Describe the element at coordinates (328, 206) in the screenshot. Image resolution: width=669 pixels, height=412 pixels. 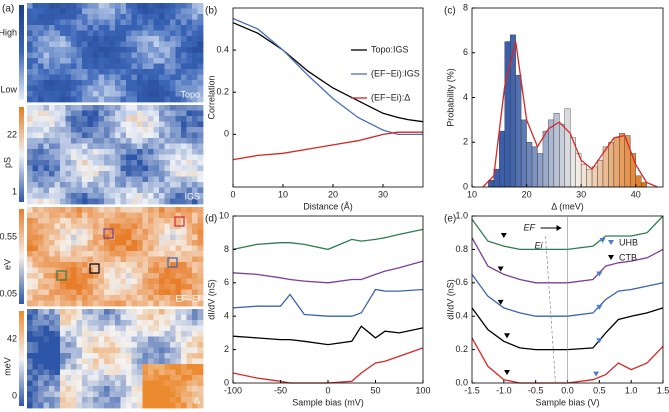
I see `x-axis-label: Distance (Å)` at that location.